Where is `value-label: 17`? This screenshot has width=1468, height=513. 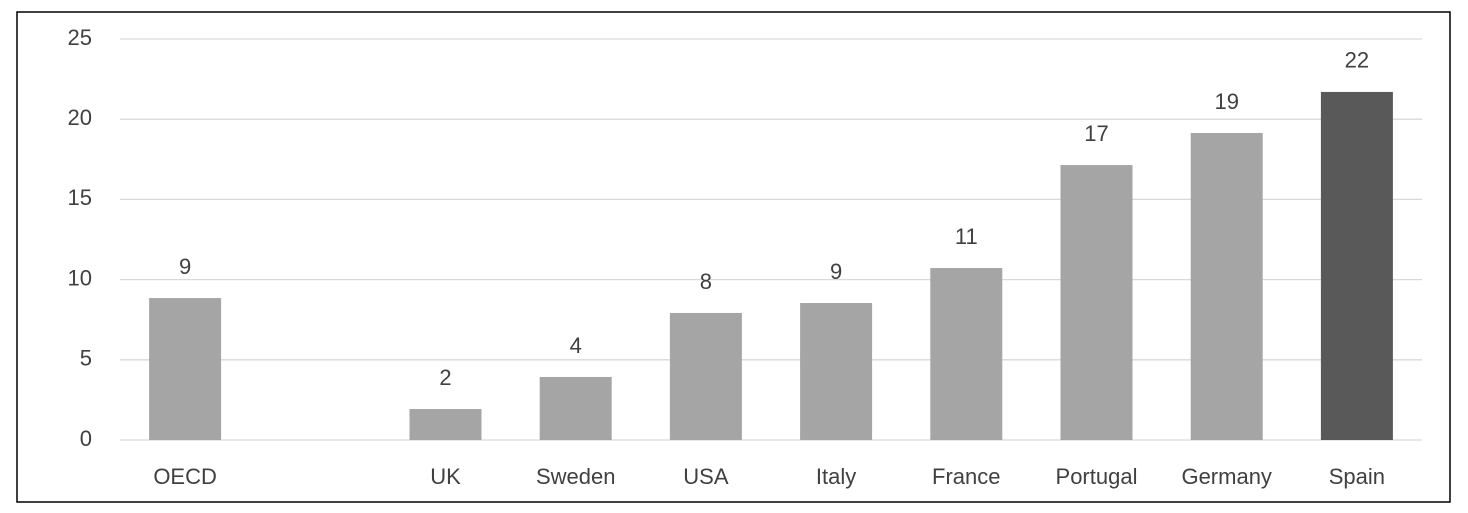 value-label: 17 is located at coordinates (1096, 133).